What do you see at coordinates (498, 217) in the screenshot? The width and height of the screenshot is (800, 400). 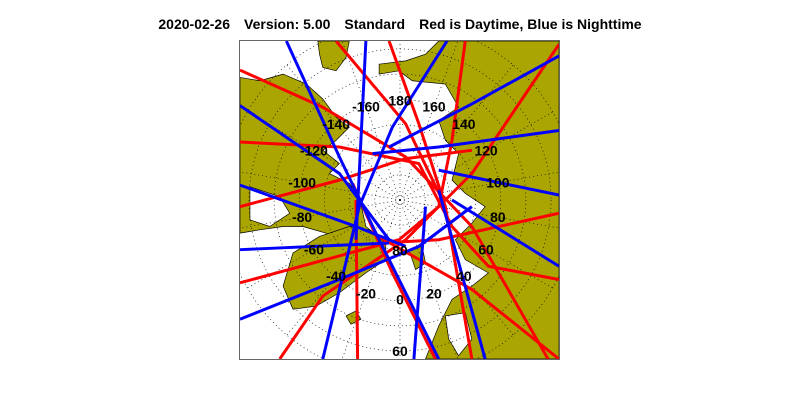 I see `longitude-label: 80` at bounding box center [498, 217].